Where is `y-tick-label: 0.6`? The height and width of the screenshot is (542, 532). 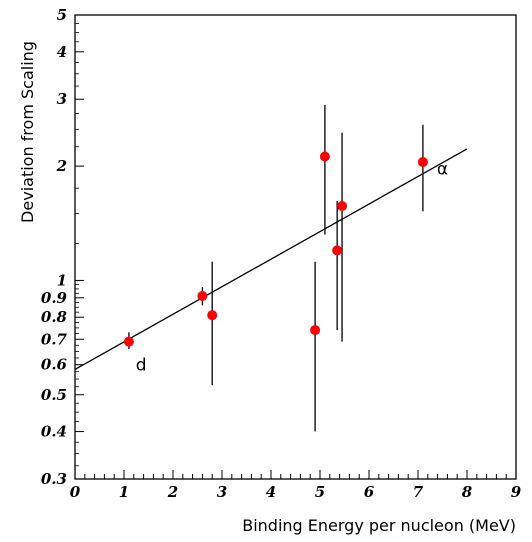 y-tick-label: 0.6 is located at coordinates (54, 365).